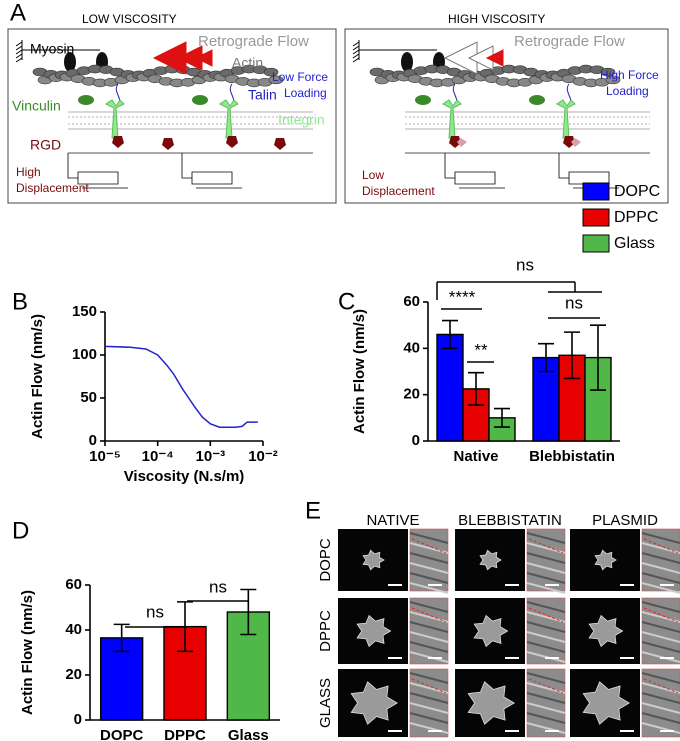 The width and height of the screenshot is (680, 741). Describe the element at coordinates (84, 311) in the screenshot. I see `y-tick-label: 150` at that location.